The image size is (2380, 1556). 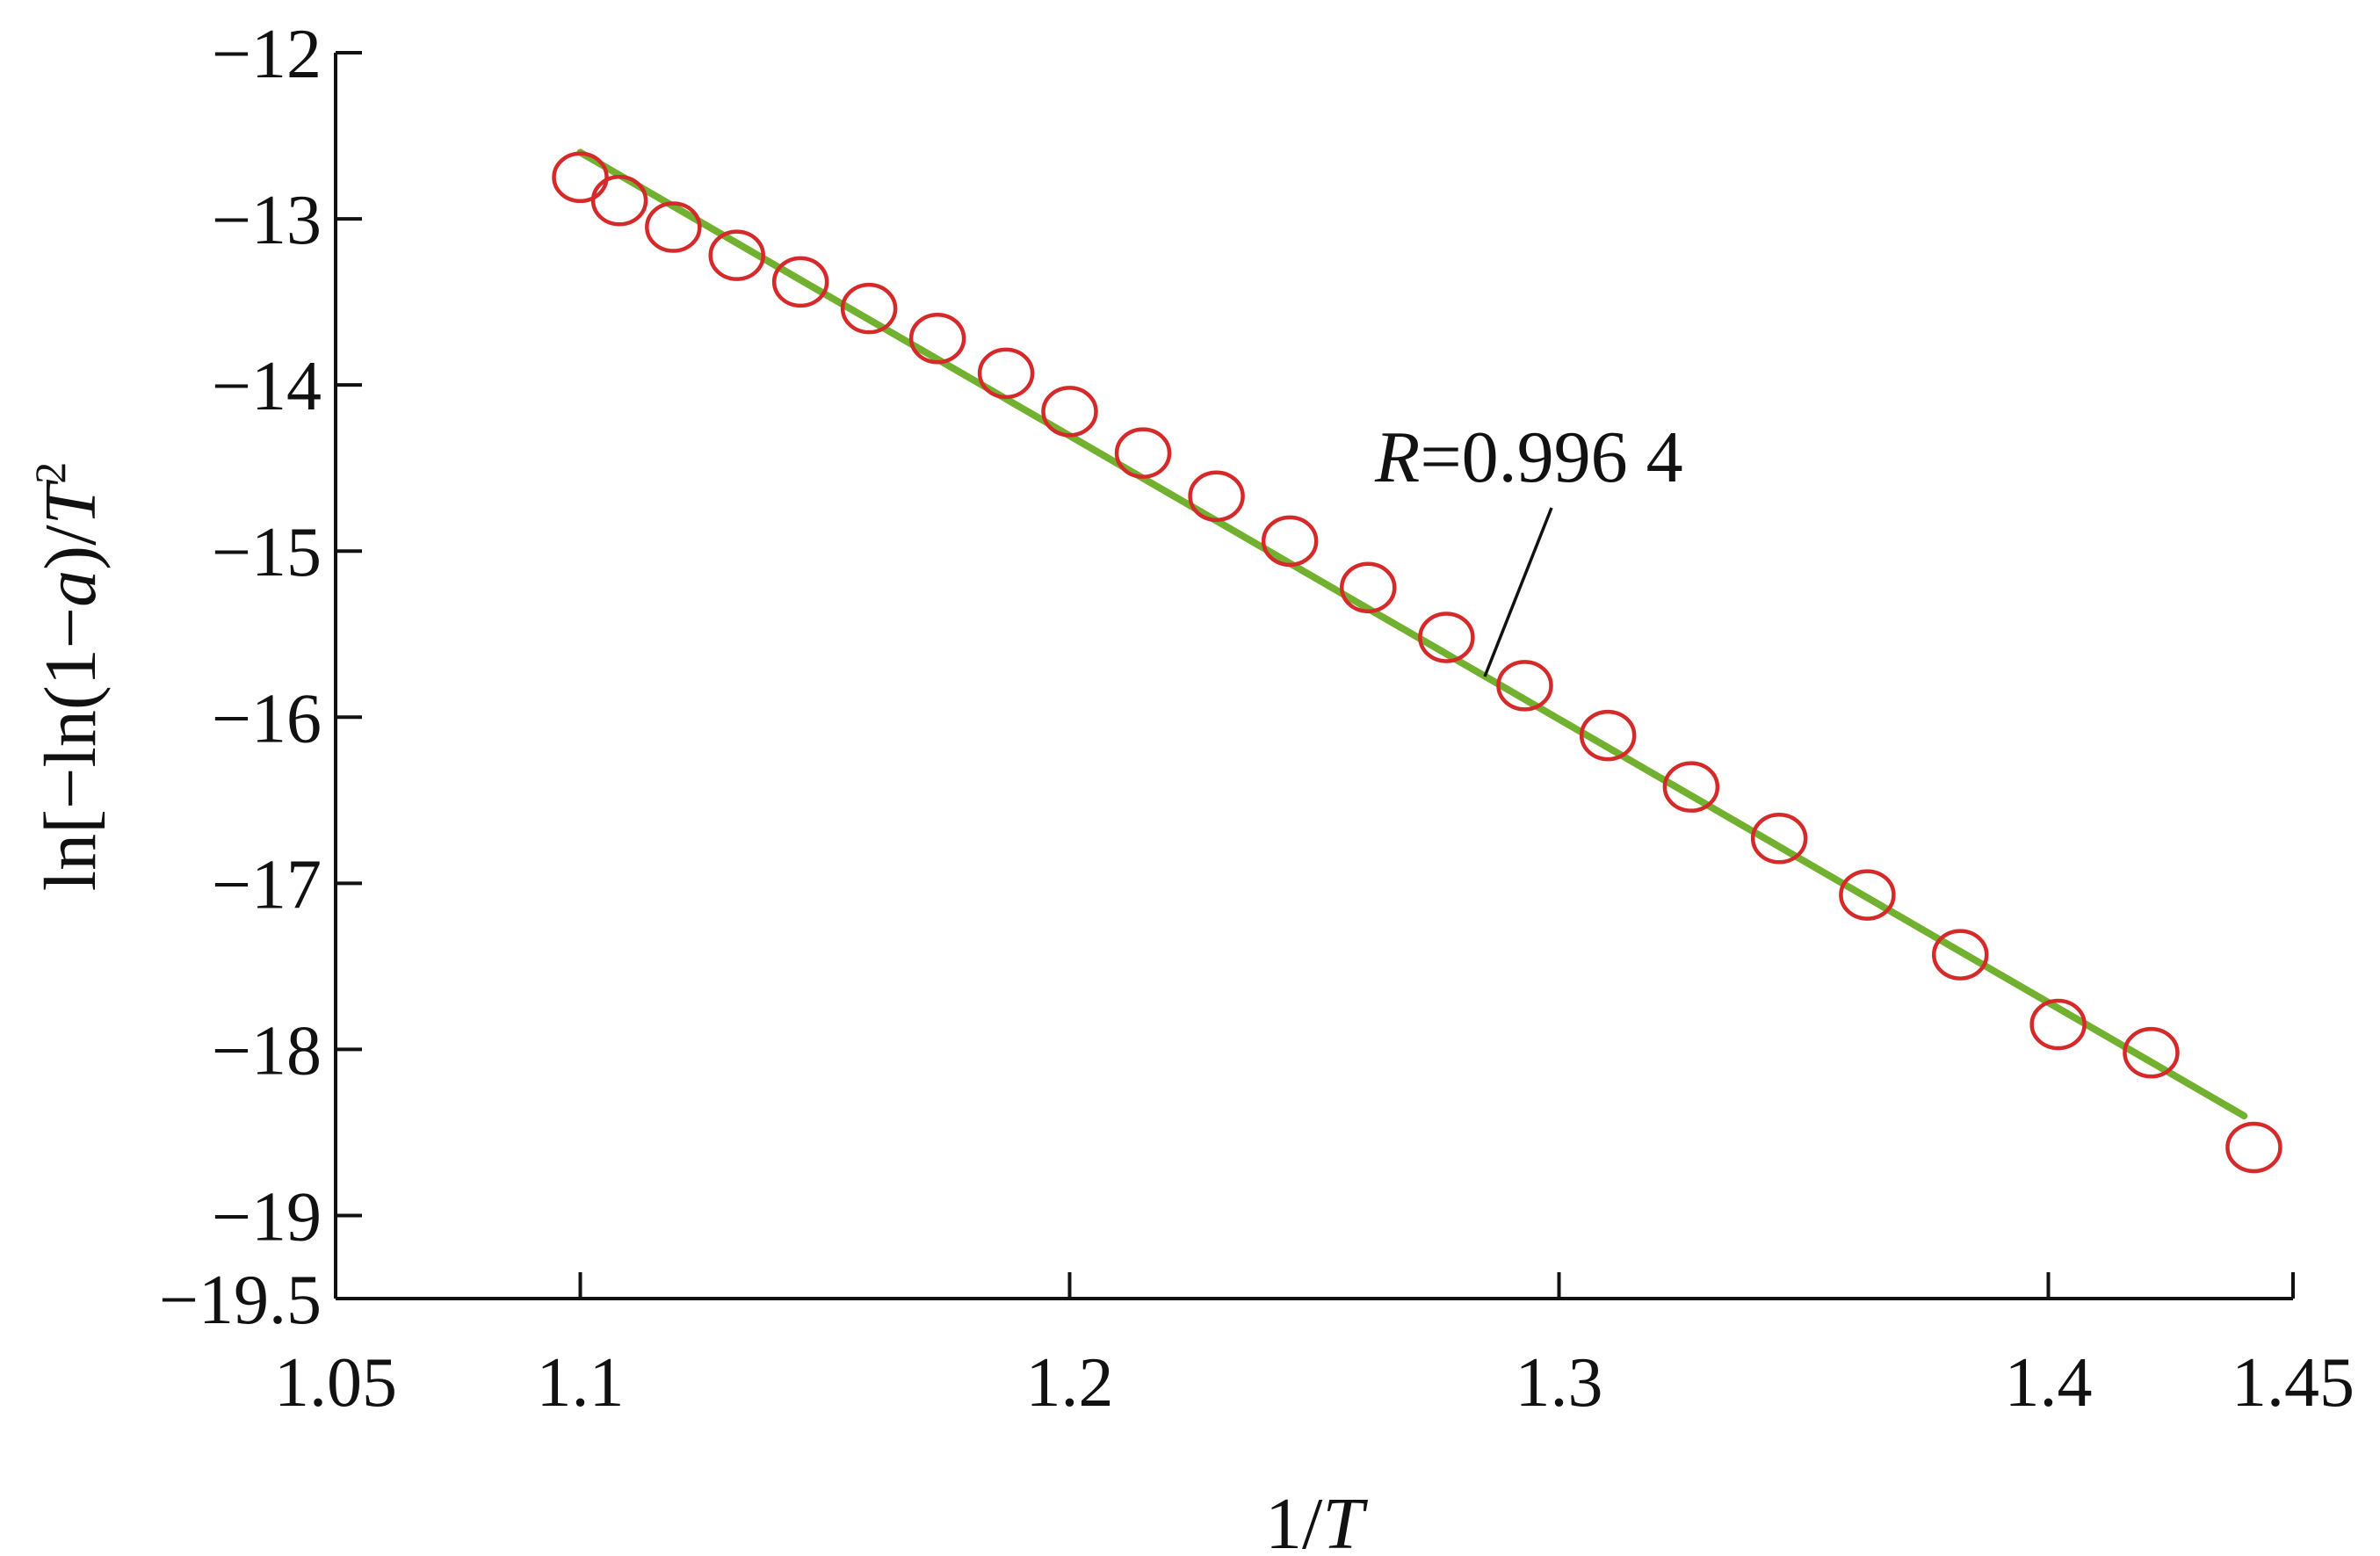 I want to click on annotation-r-value: =0.996 4, so click(x=1551, y=457).